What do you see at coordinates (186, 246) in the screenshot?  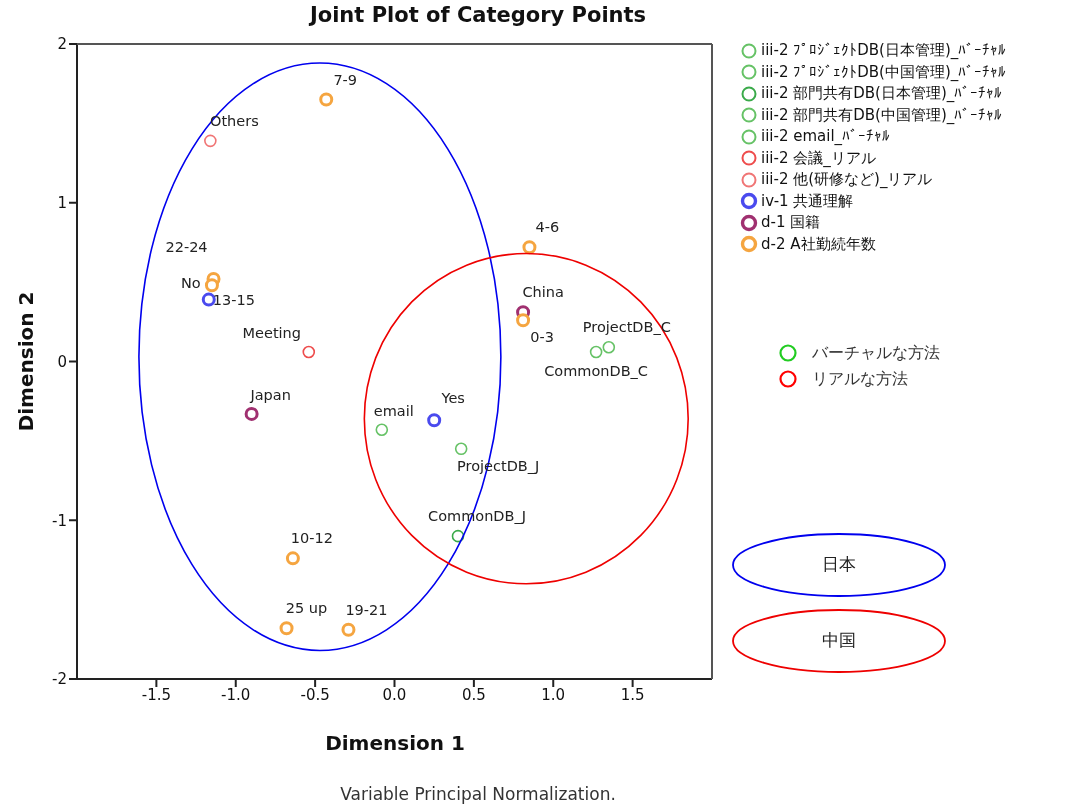 I see `annotation: 22-24` at bounding box center [186, 246].